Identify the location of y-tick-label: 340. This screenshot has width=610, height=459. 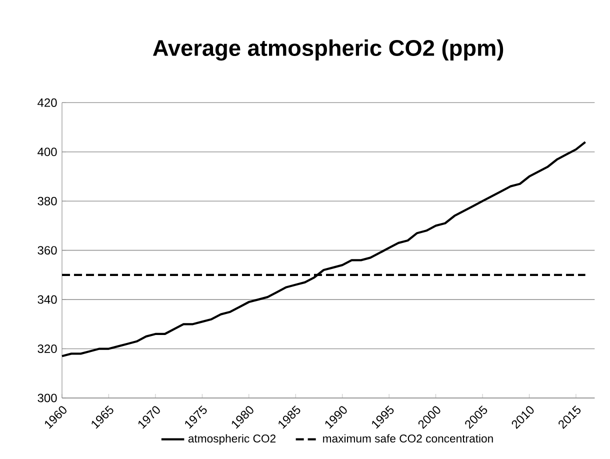
(47, 299).